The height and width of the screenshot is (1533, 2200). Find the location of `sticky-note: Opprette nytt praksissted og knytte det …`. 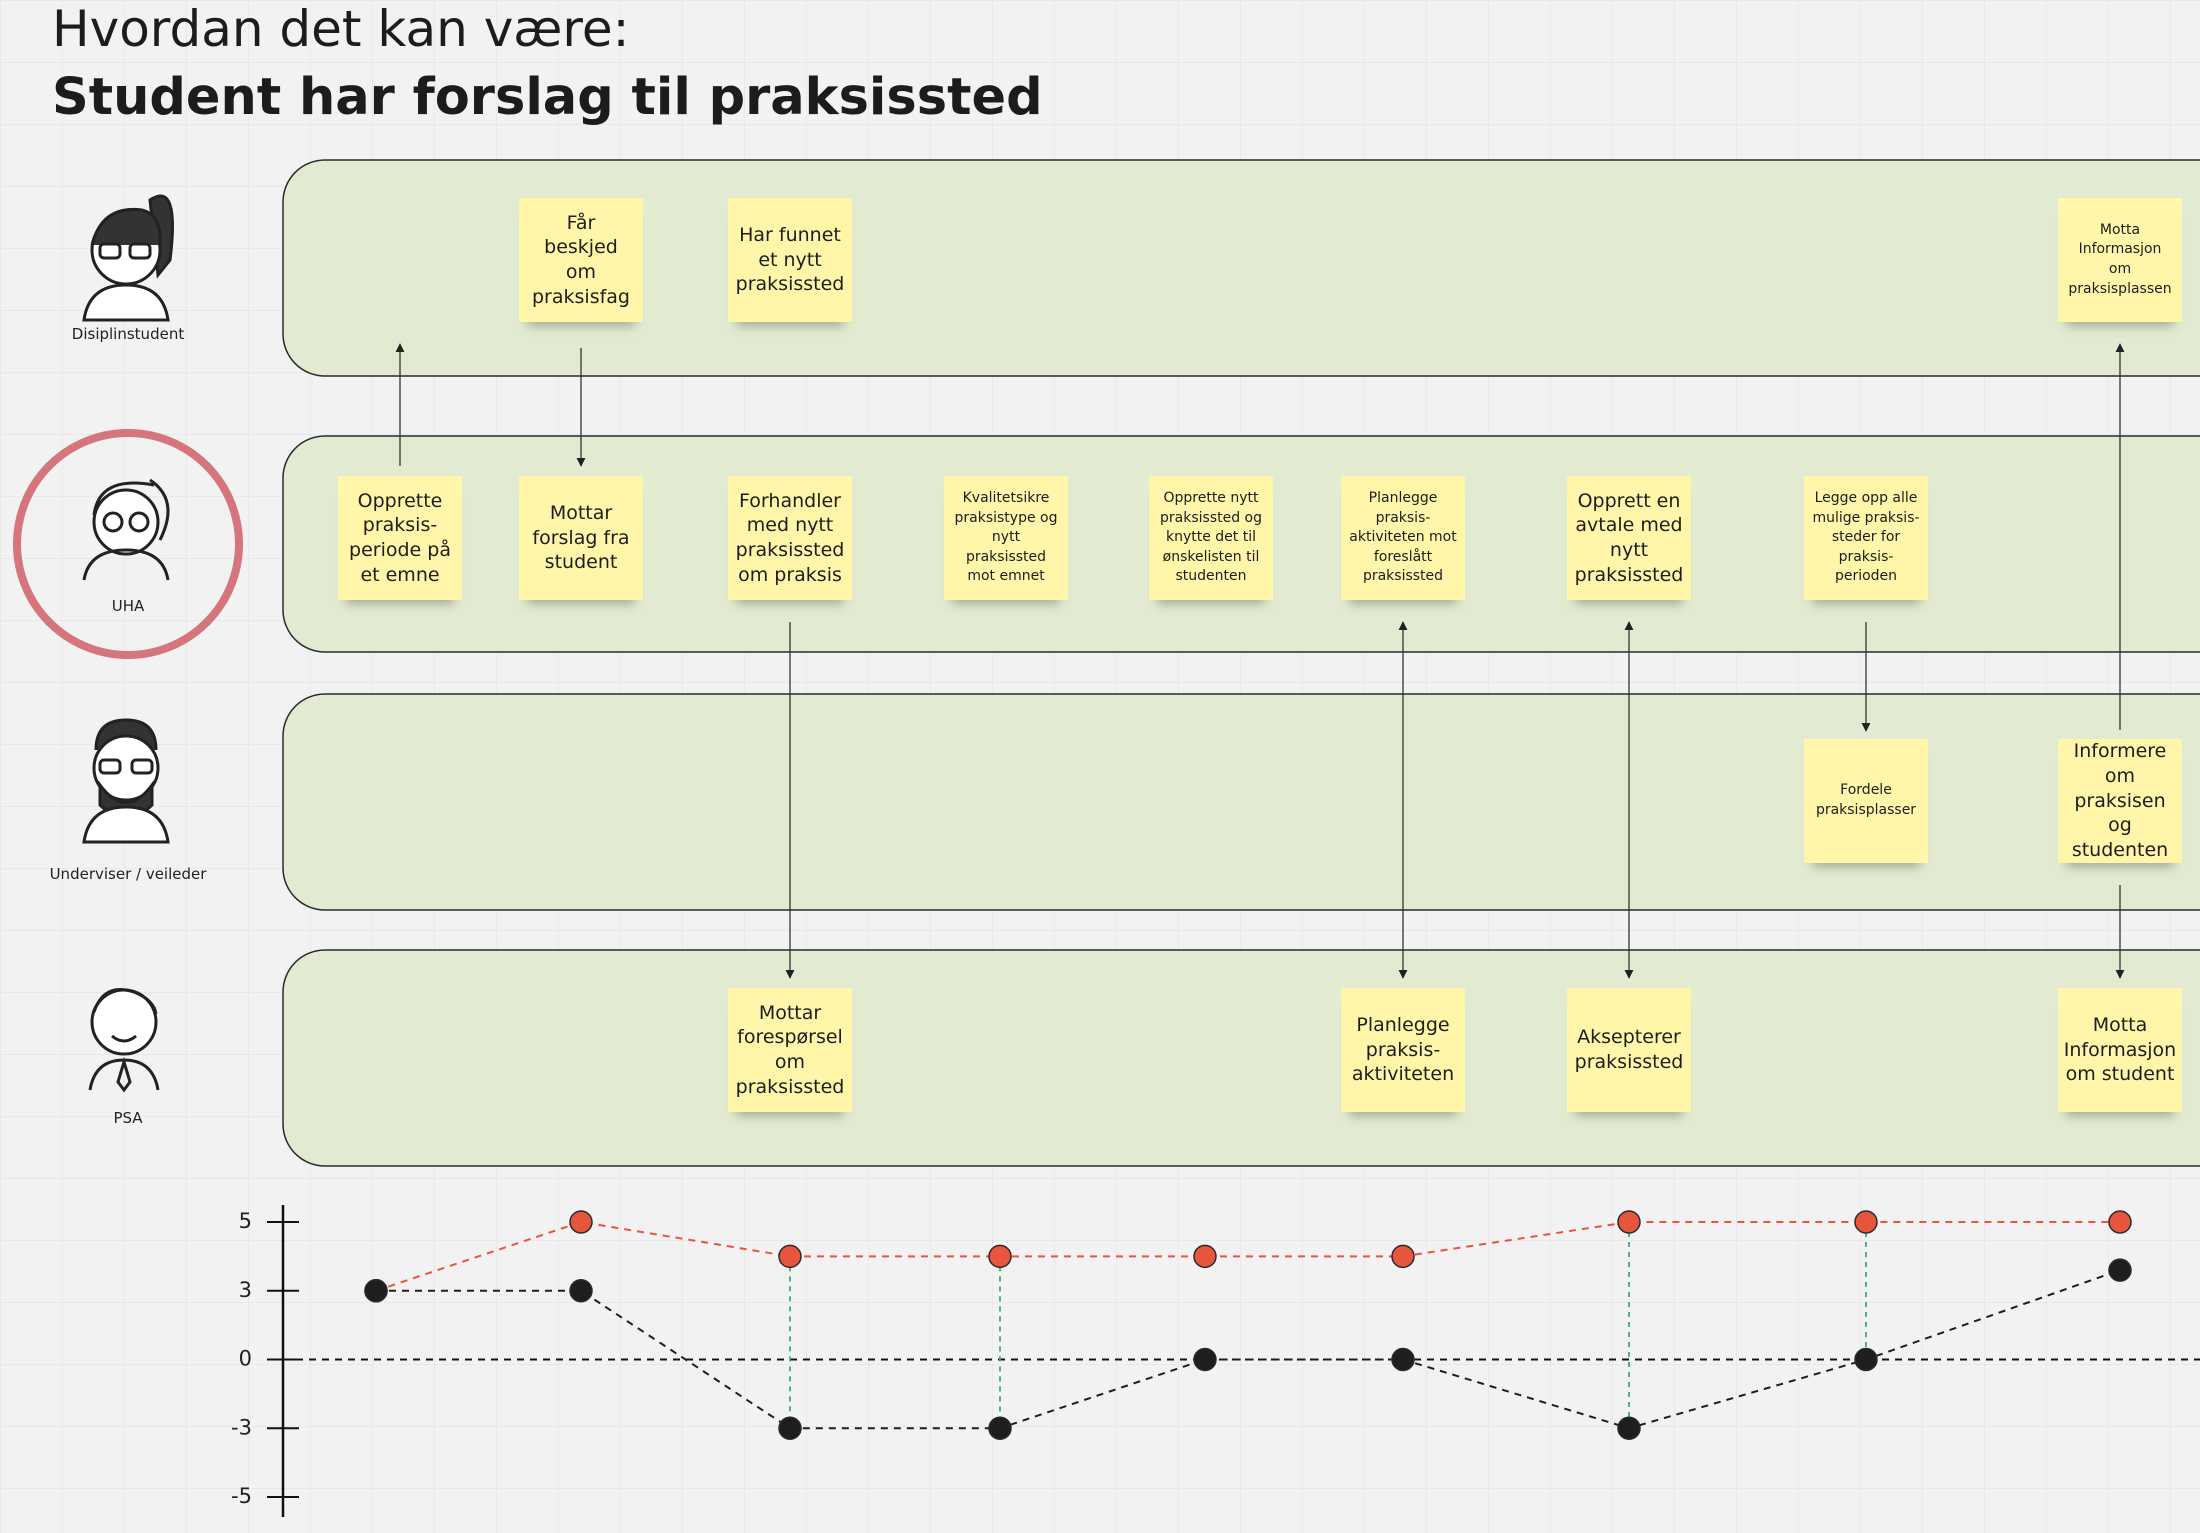

sticky-note: Opprette nytt praksissted og knytte det … is located at coordinates (1211, 538).